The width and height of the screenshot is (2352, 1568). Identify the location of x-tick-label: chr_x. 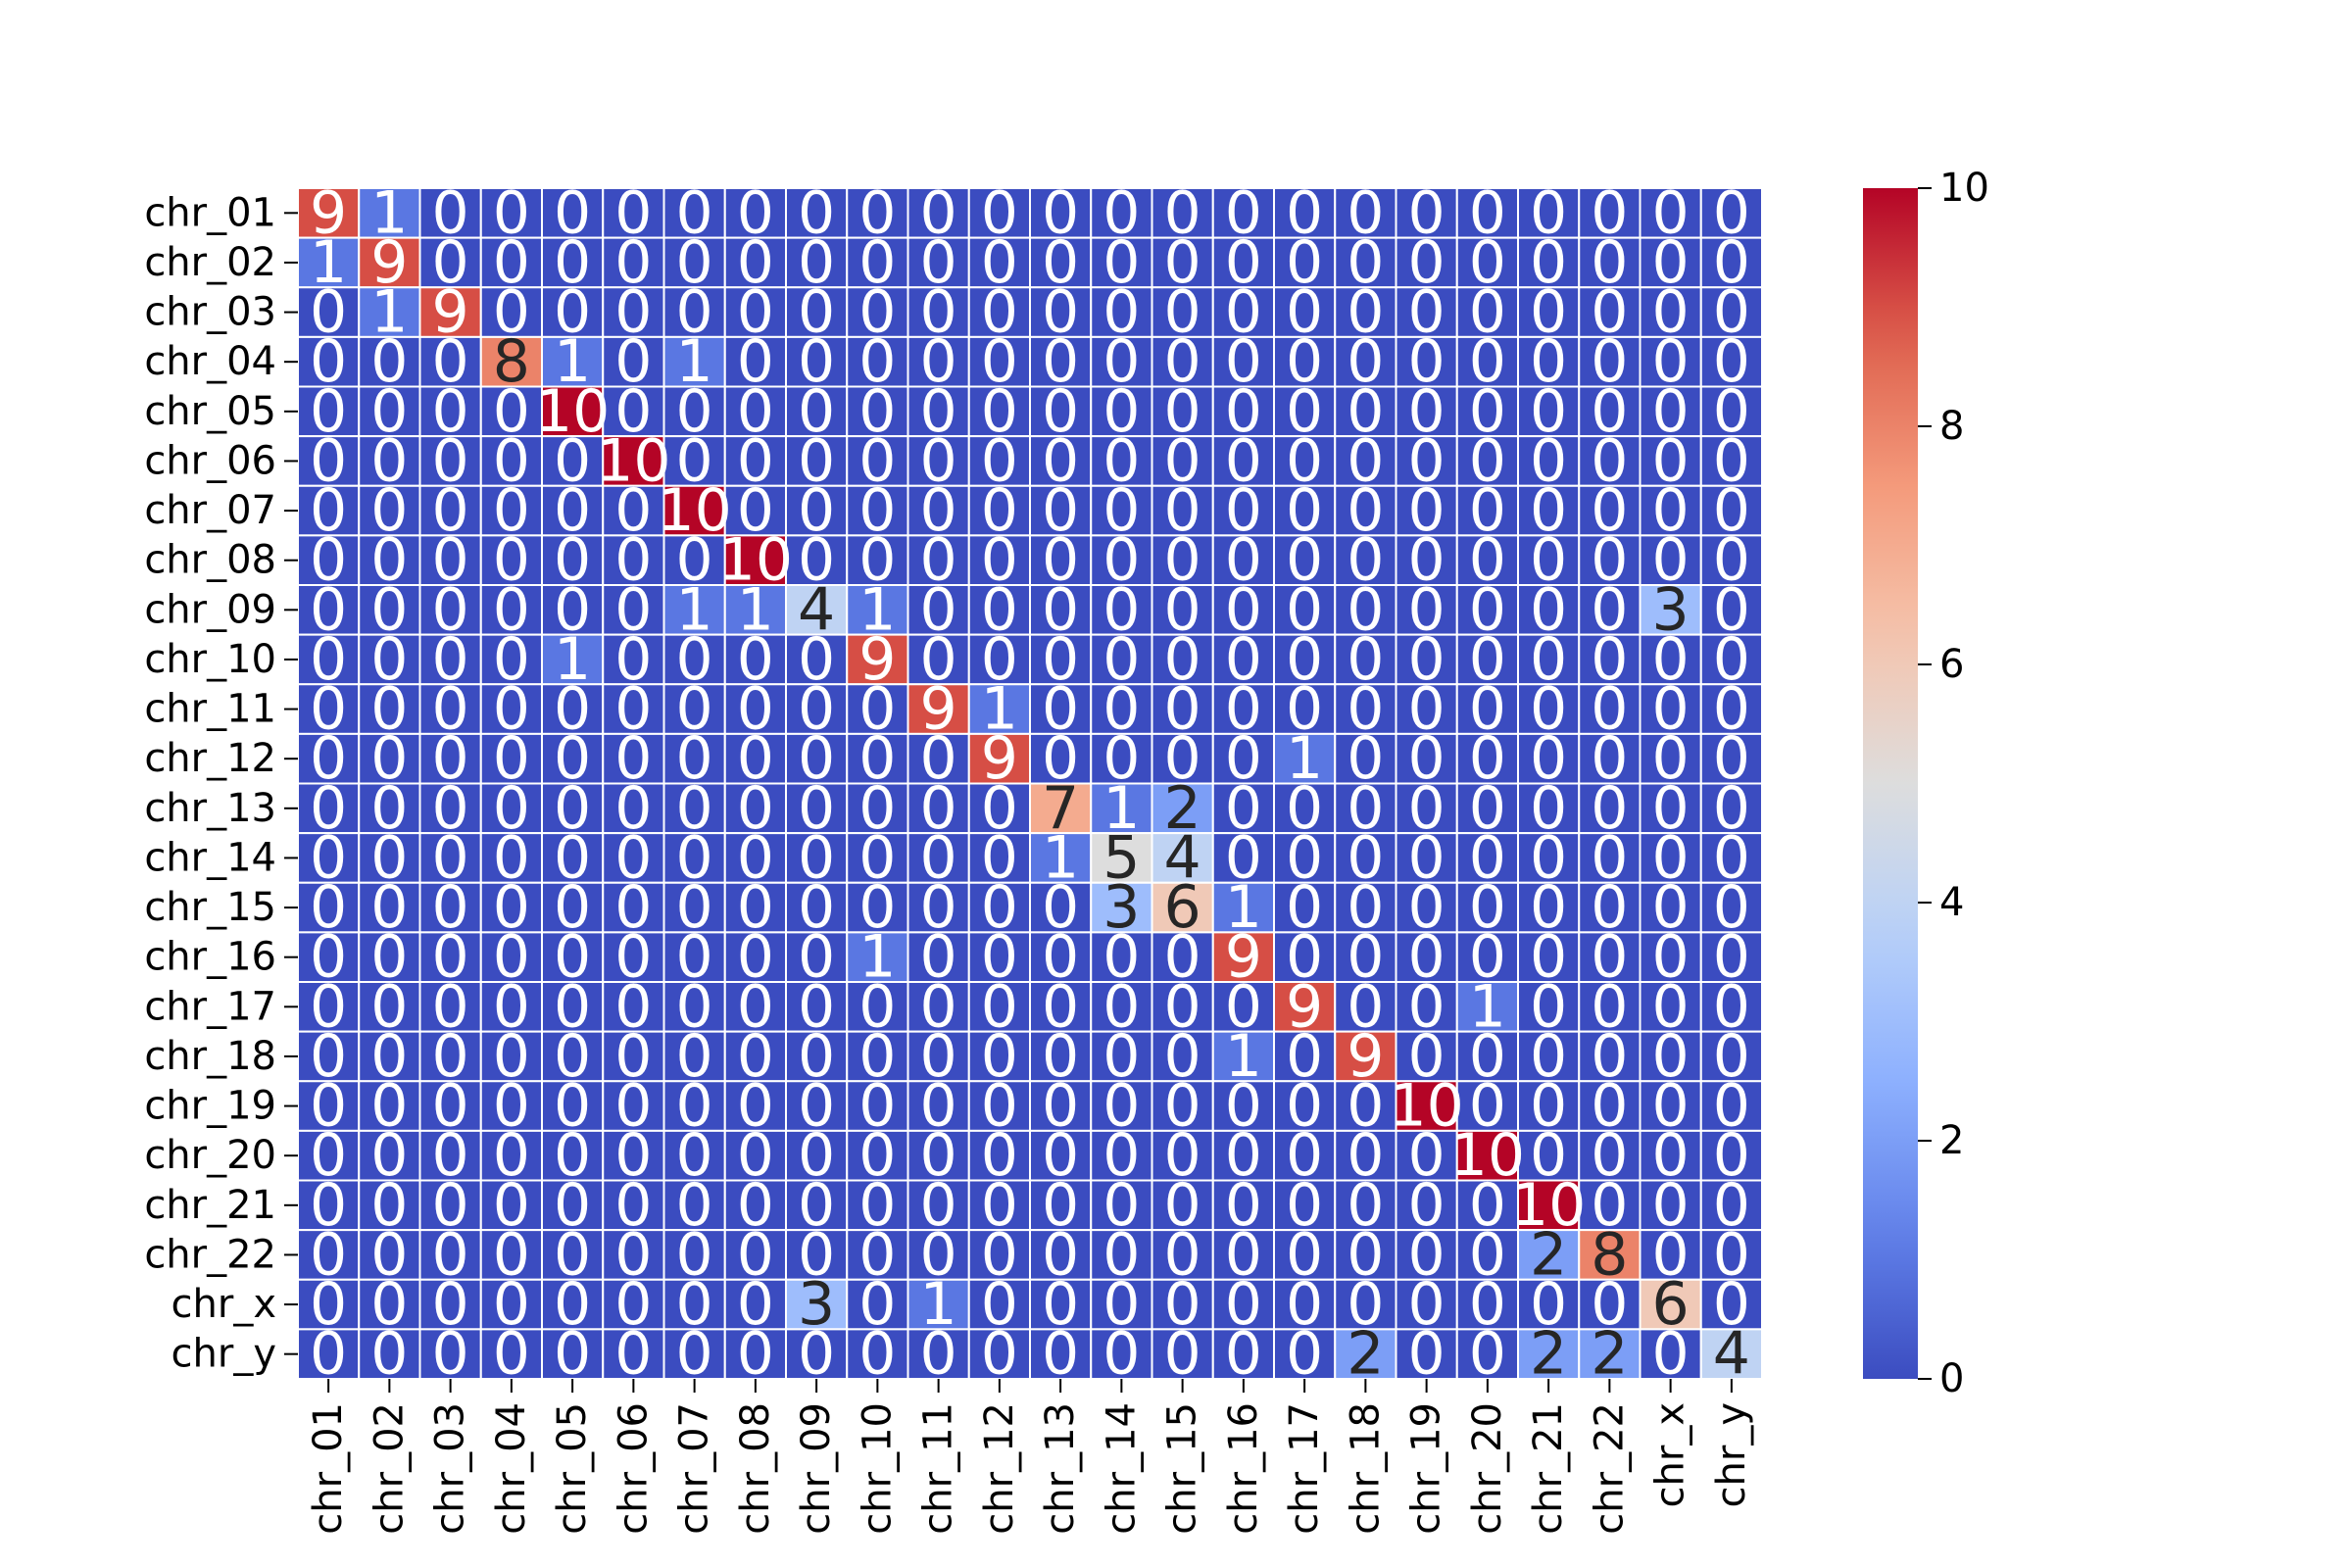
(1670, 1454).